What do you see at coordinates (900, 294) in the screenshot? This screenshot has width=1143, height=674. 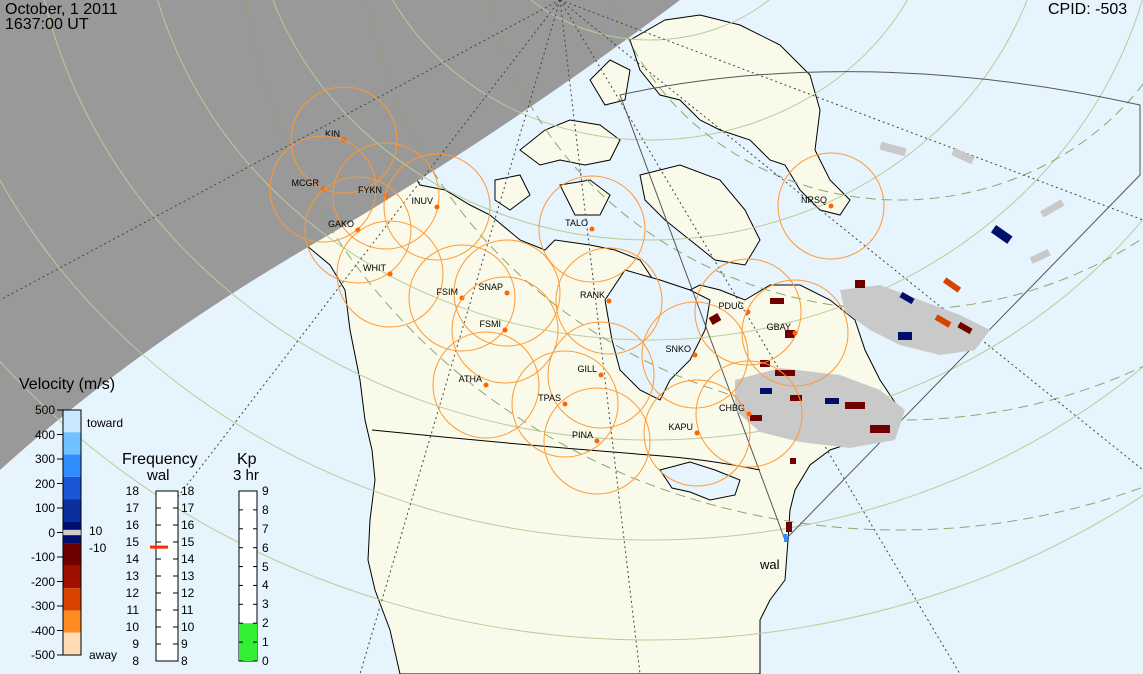 I see `ground-scatter` at bounding box center [900, 294].